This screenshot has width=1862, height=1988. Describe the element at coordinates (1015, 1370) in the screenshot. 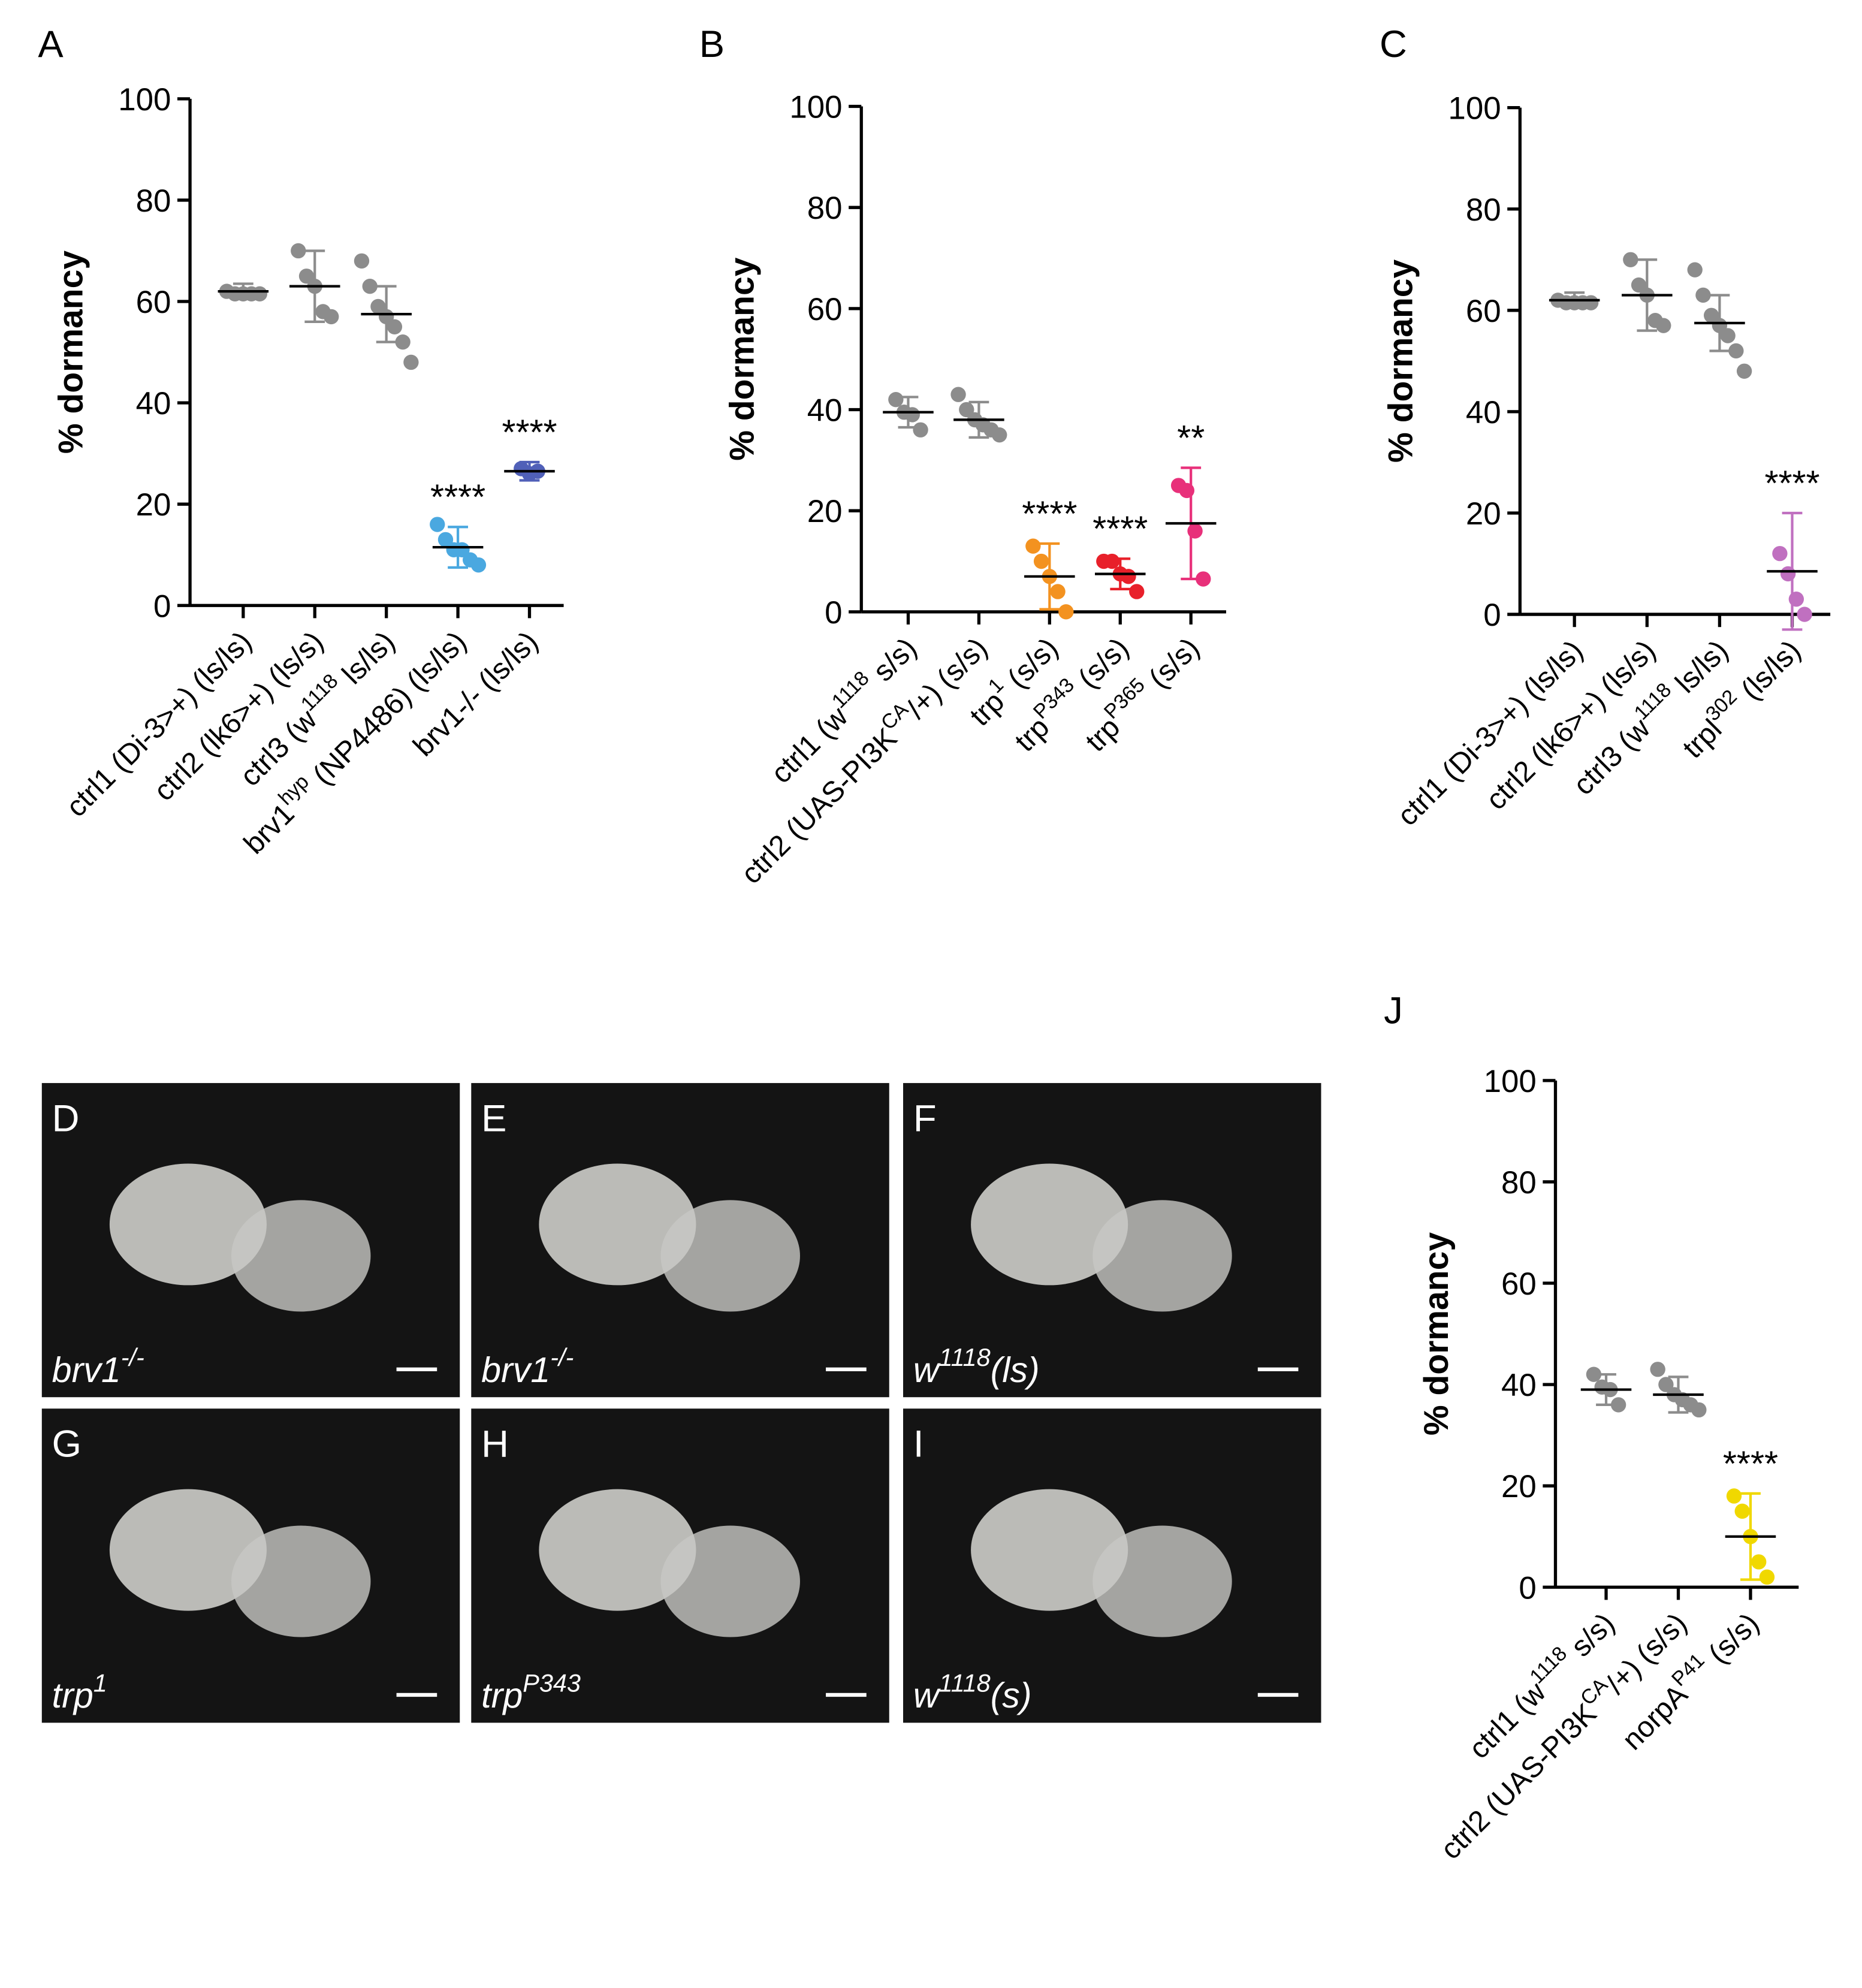

I see `caption-part: (ls)` at that location.